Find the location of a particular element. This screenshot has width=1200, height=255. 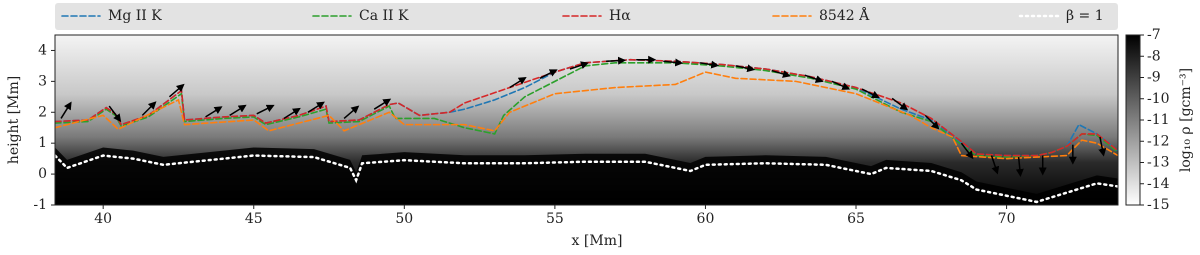

y-axis-label: height [Mm] is located at coordinates (14, 120).